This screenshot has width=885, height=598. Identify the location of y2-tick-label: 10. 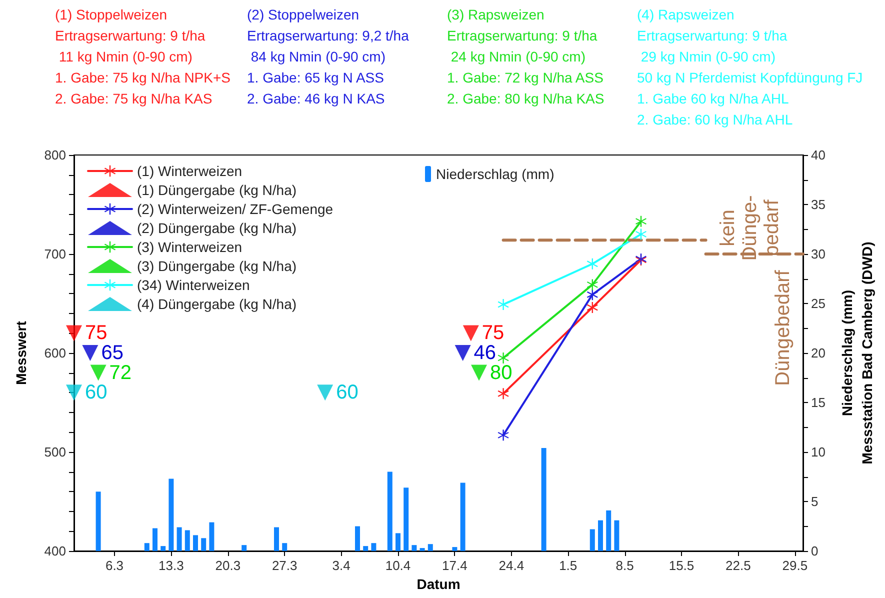
(818, 452).